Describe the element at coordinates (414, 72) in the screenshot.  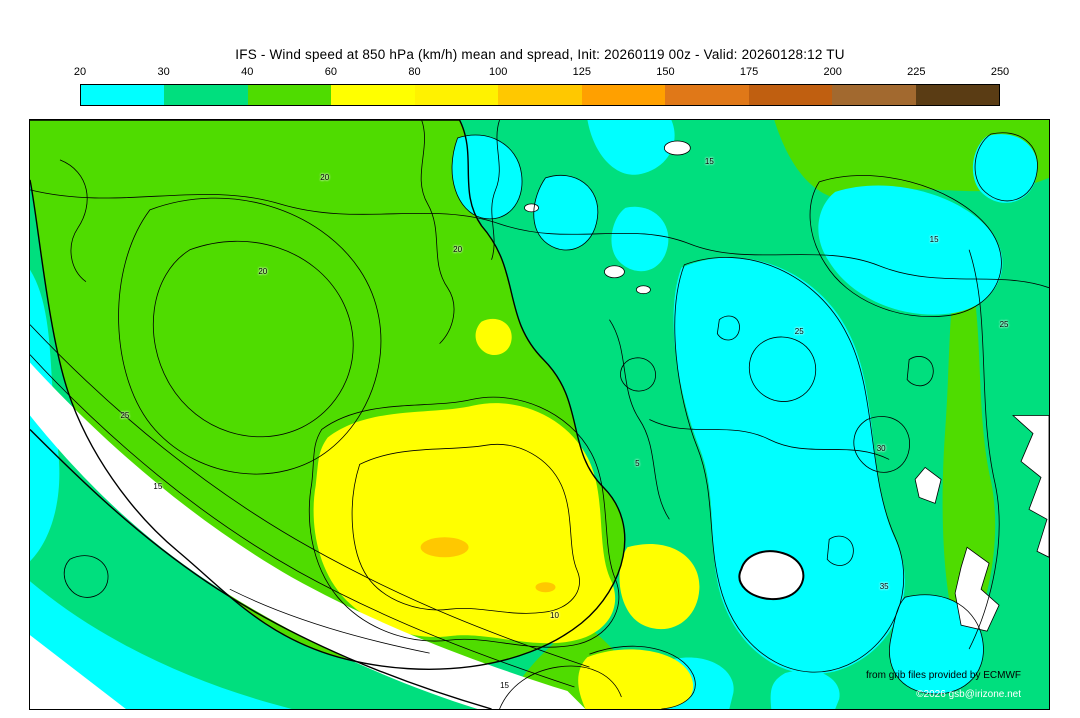
I see `colorbar-tick: 80` at that location.